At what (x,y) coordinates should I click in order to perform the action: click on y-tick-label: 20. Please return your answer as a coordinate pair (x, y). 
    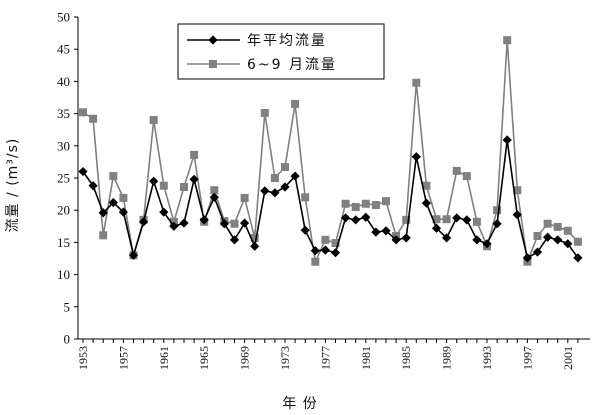
    Looking at the image, I should click on (63, 210).